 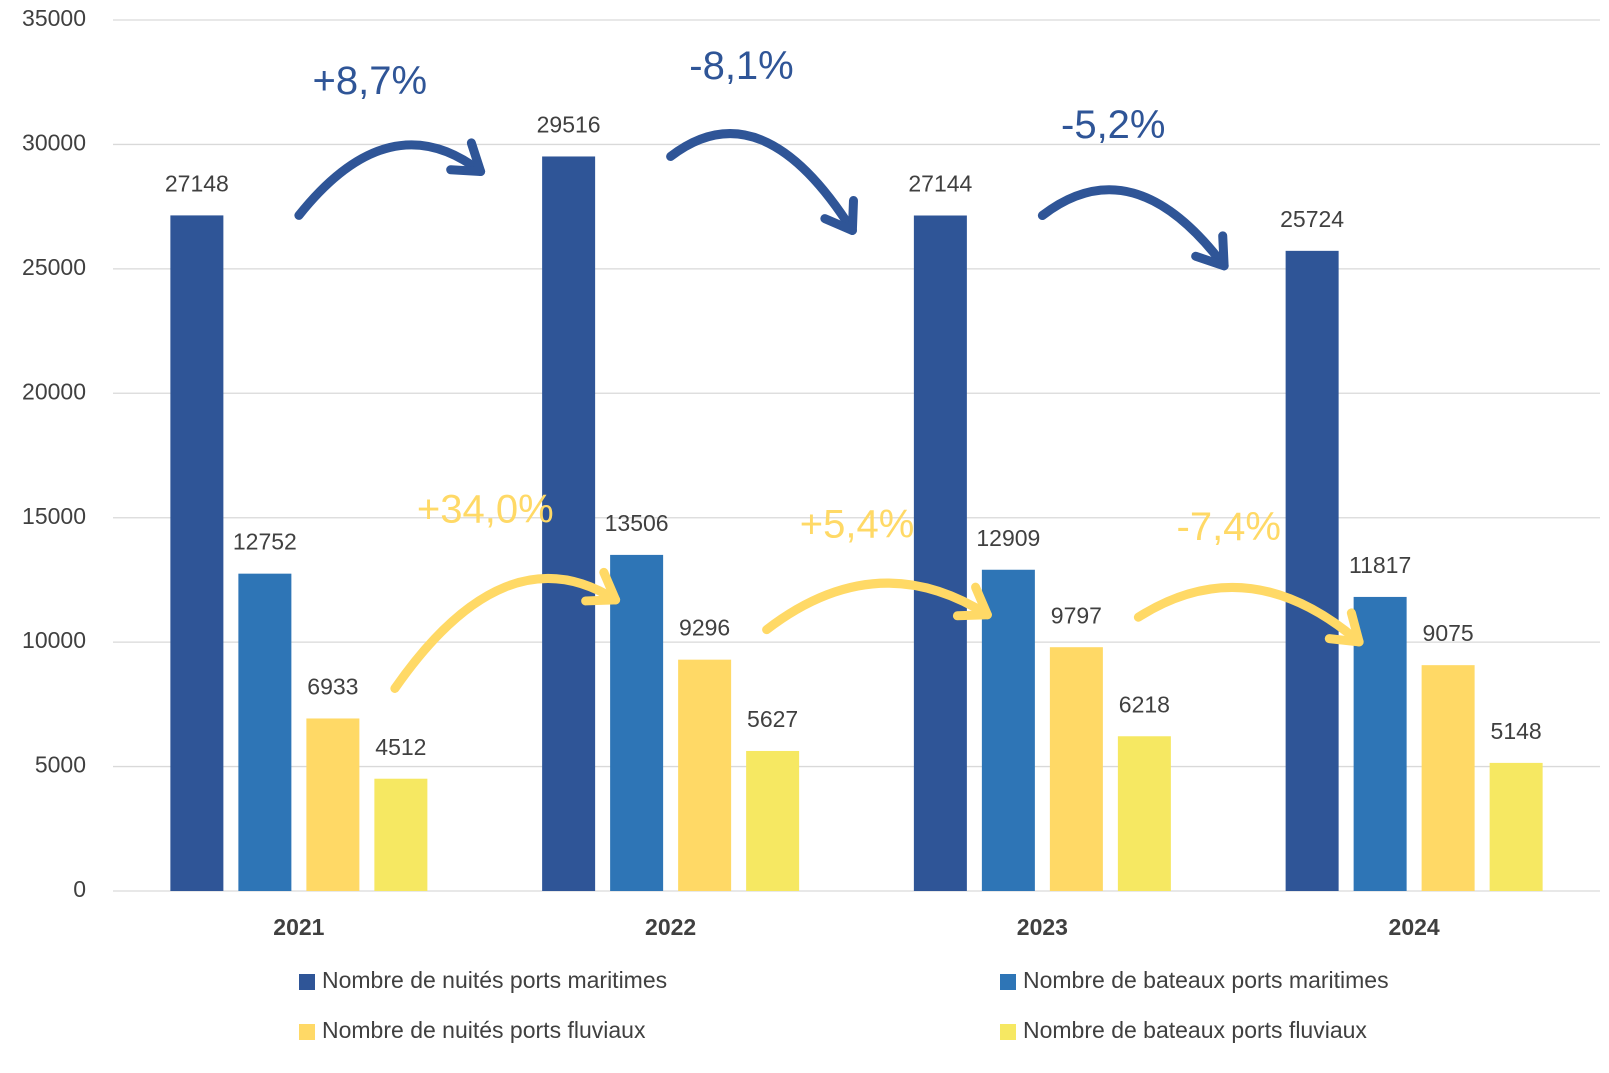 I want to click on value-label: 9797, so click(x=1076, y=615).